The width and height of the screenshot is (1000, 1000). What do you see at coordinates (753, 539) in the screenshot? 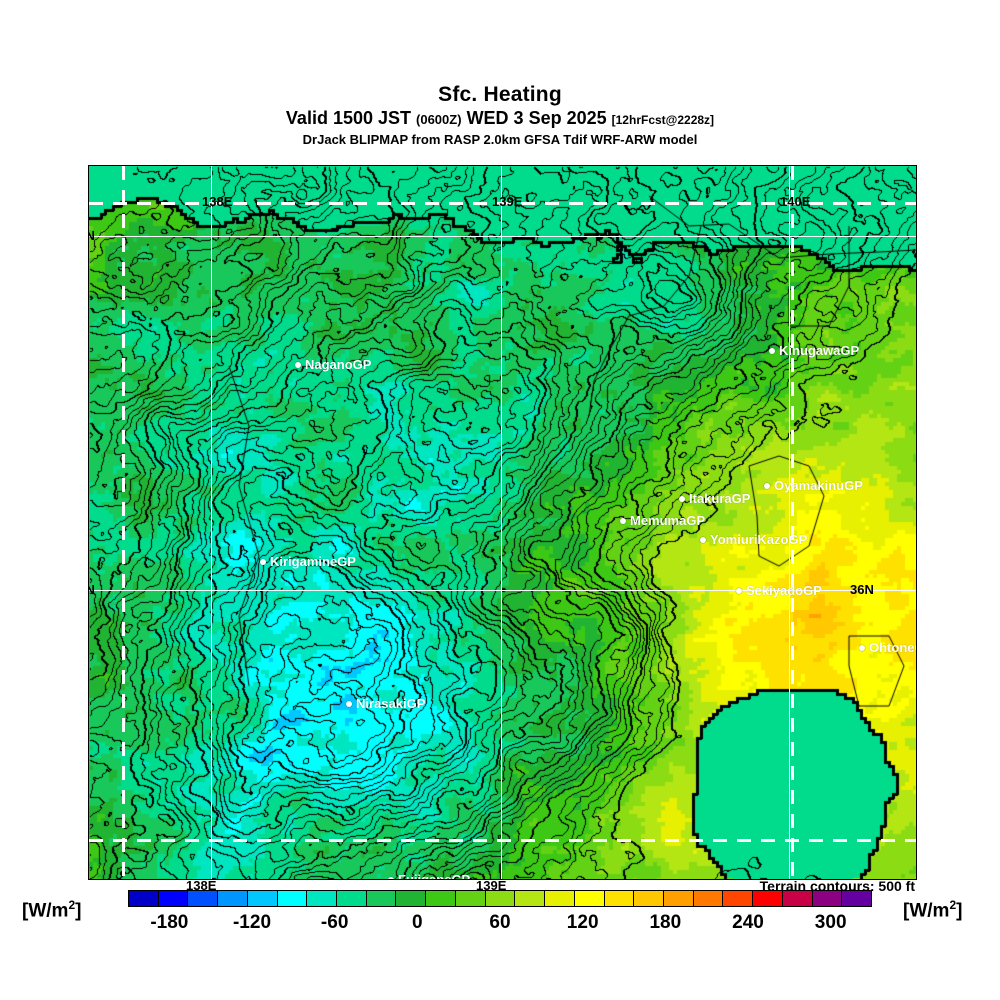
I see `station-marker: YomiuriKazoGP` at bounding box center [753, 539].